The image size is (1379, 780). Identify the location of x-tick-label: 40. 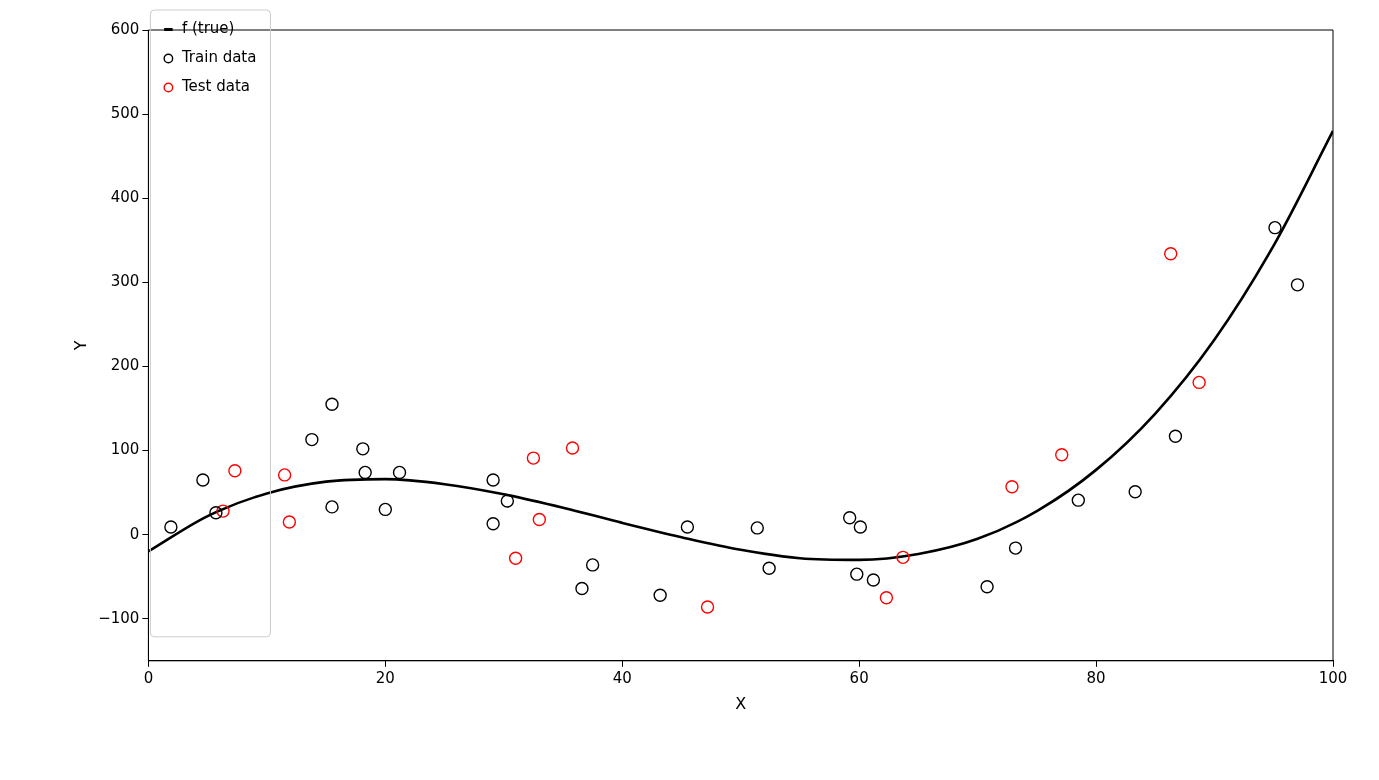
(622, 677).